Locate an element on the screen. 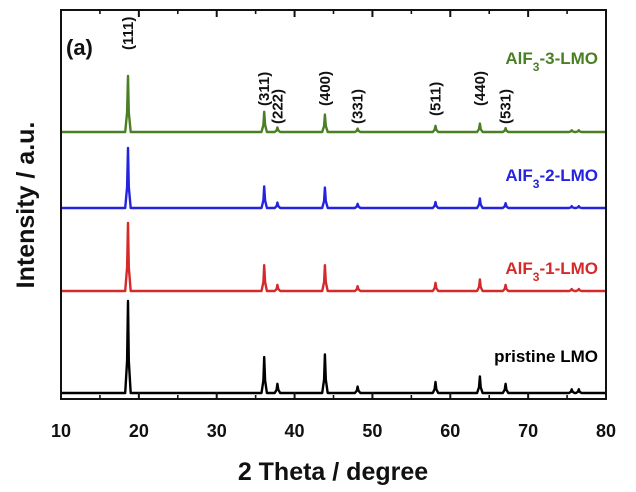  hkl-label: (511) is located at coordinates (436, 99).